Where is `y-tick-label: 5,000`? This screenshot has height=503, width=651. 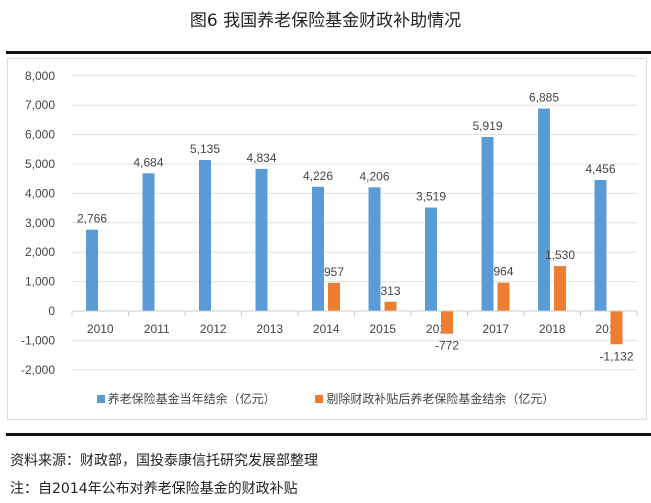 y-tick-label: 5,000 is located at coordinates (40, 164).